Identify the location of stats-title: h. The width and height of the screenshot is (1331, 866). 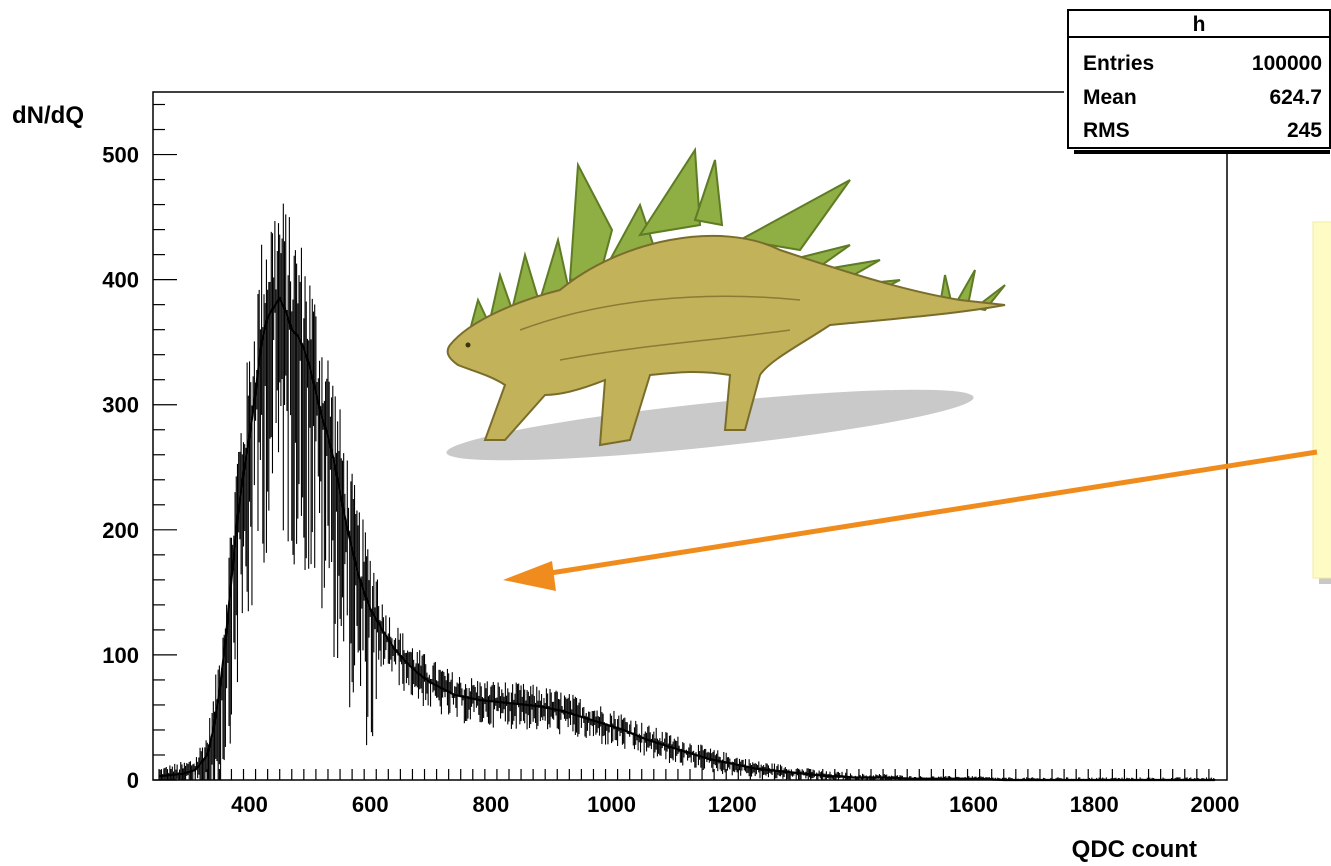
(1199, 24).